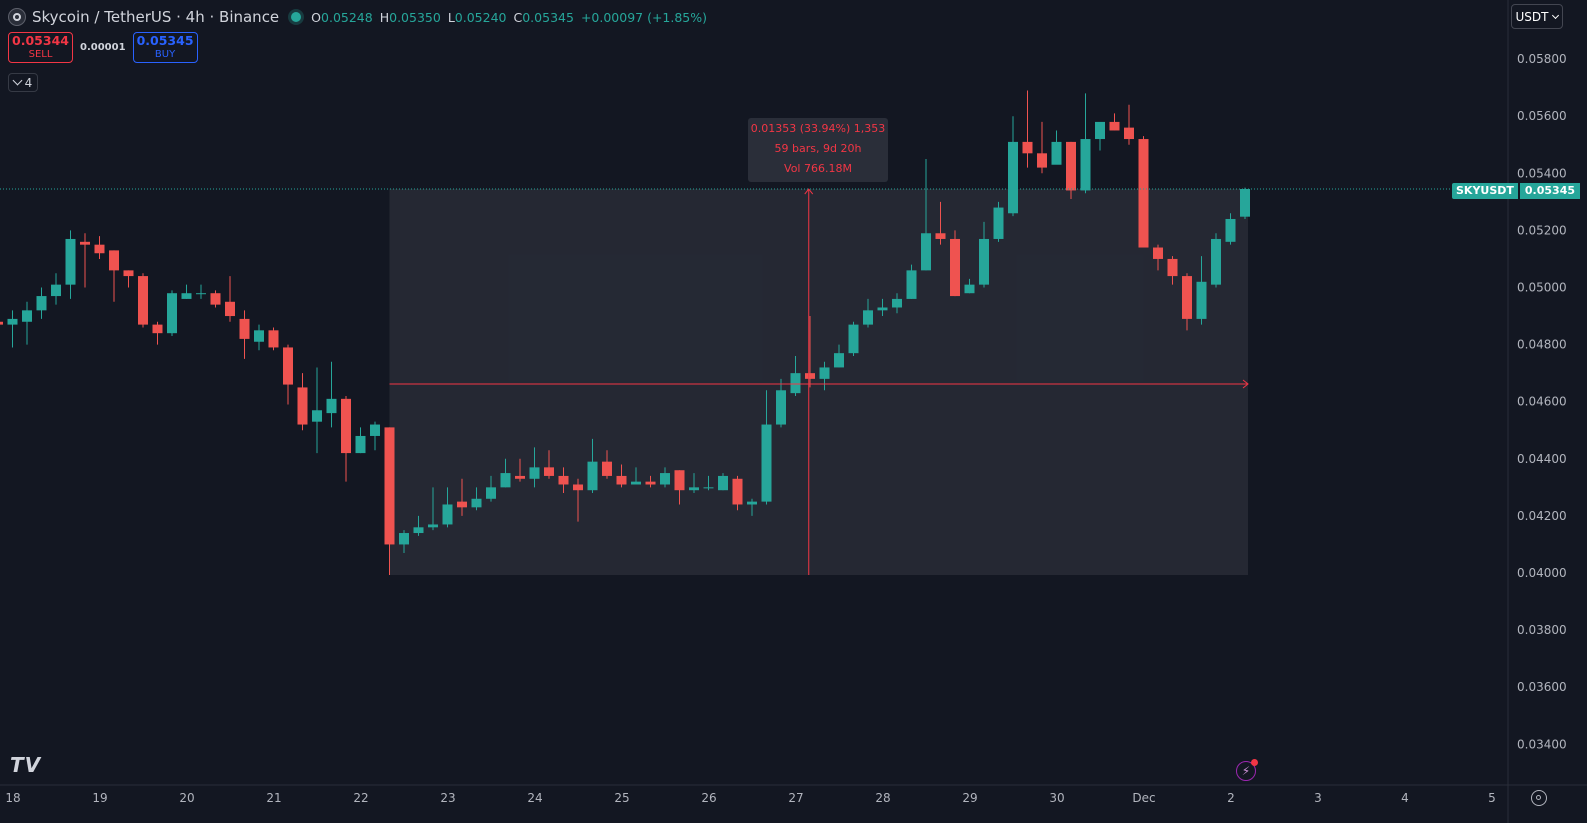  I want to click on y-tick-label: 0.03600, so click(1542, 687).